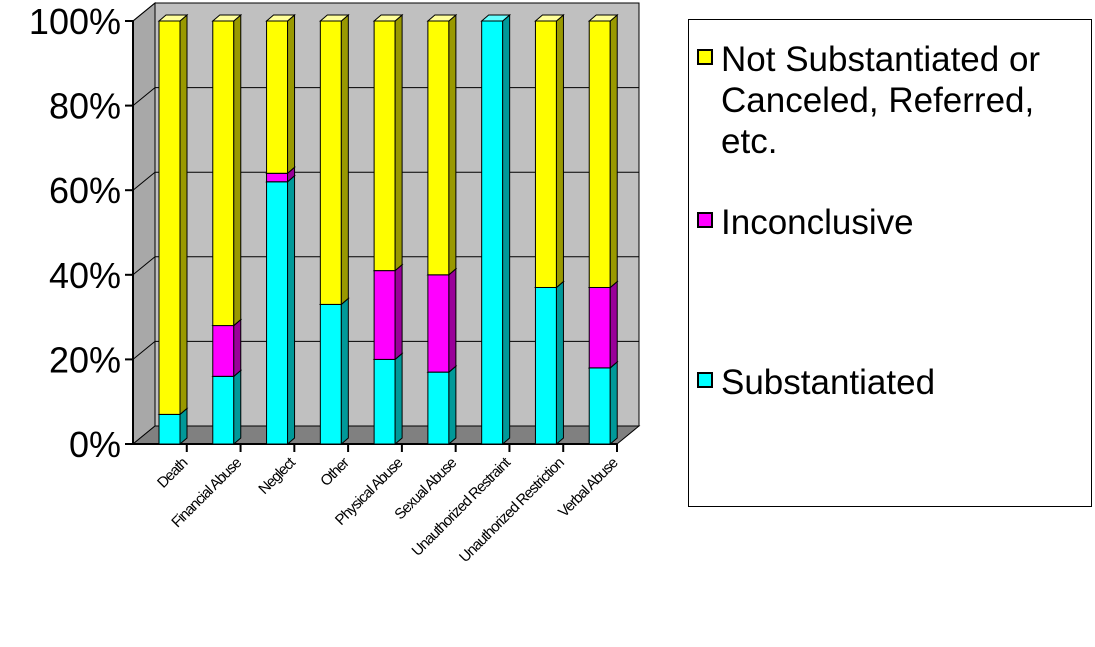 This screenshot has width=1095, height=647. I want to click on x-tick-label: Other, so click(335, 472).